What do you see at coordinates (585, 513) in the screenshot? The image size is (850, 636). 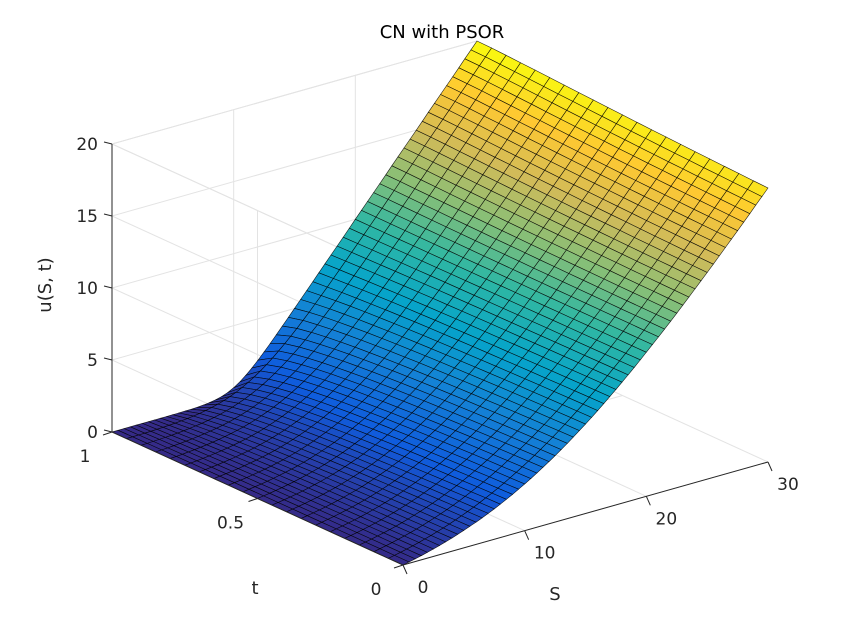 I see `x-axis-line` at bounding box center [585, 513].